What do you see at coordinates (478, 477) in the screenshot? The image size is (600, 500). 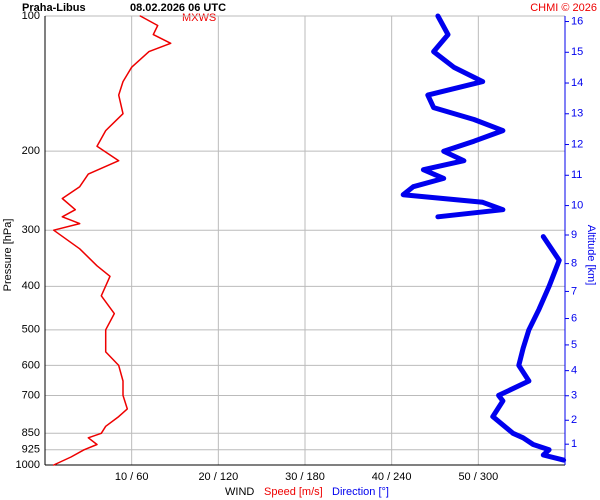 I see `x-tick-label: 50 / 300` at bounding box center [478, 477].